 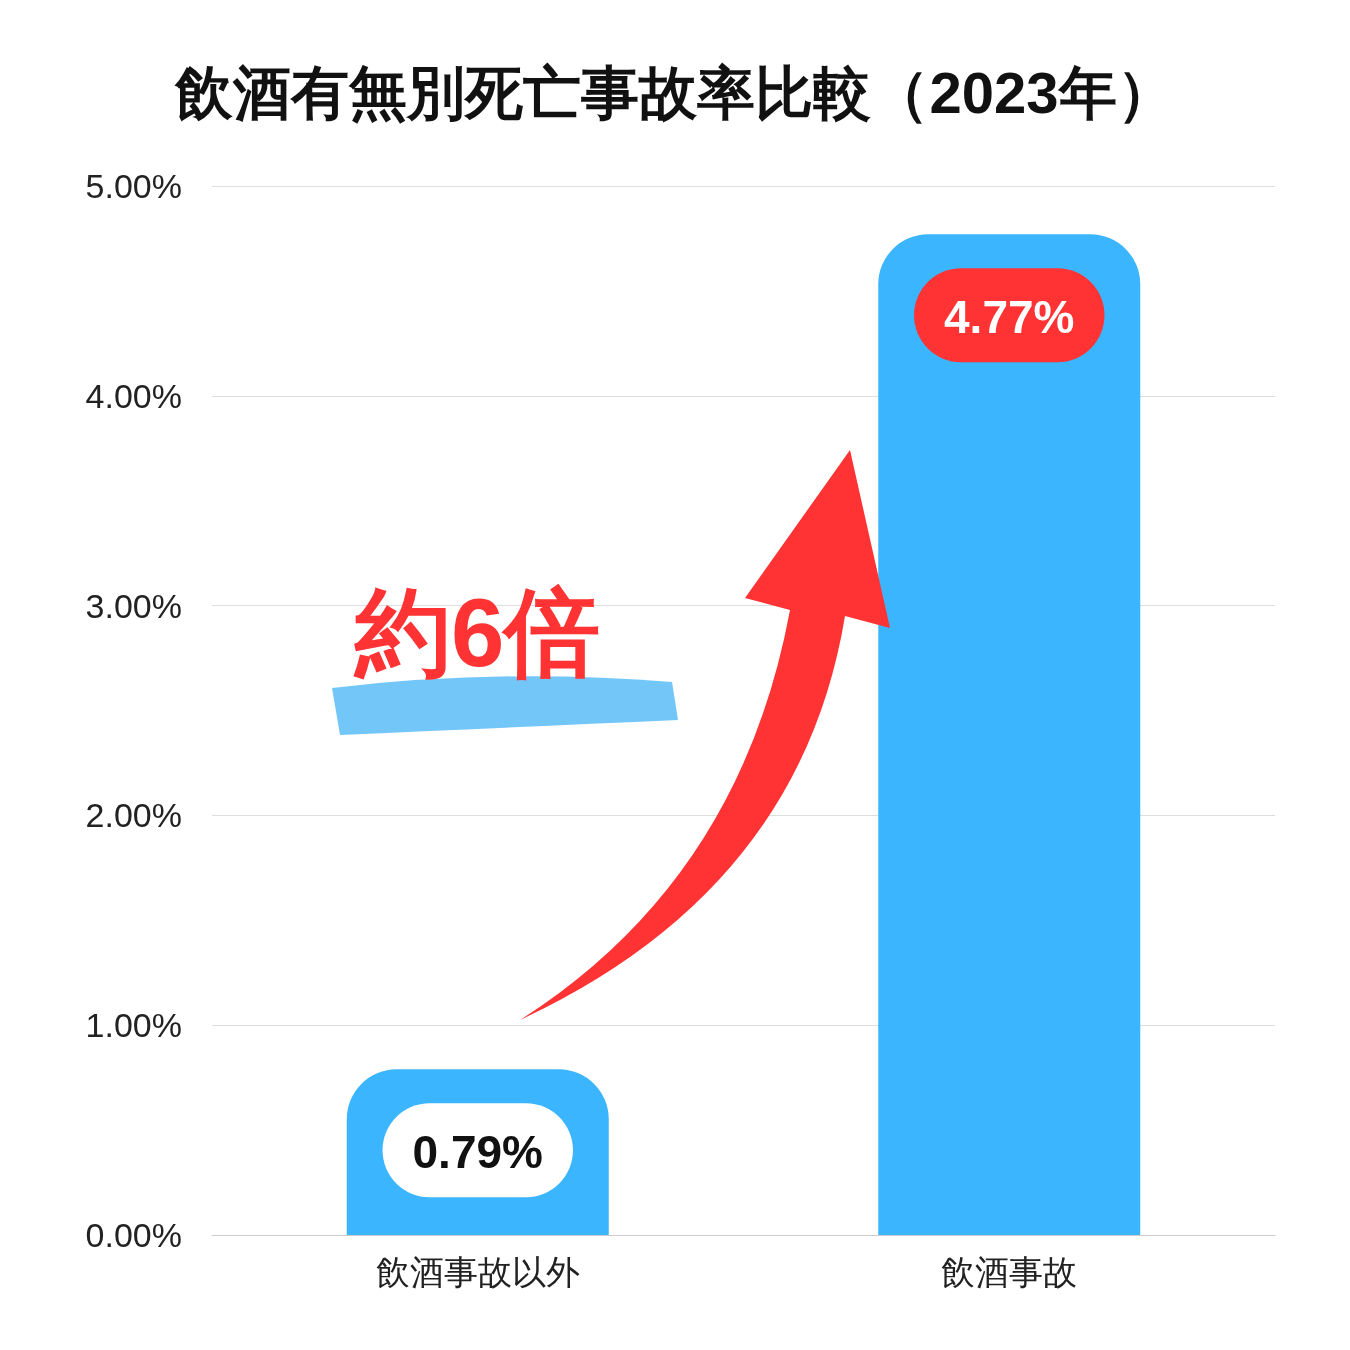 I want to click on data-label: 0.79%, so click(x=477, y=1152).